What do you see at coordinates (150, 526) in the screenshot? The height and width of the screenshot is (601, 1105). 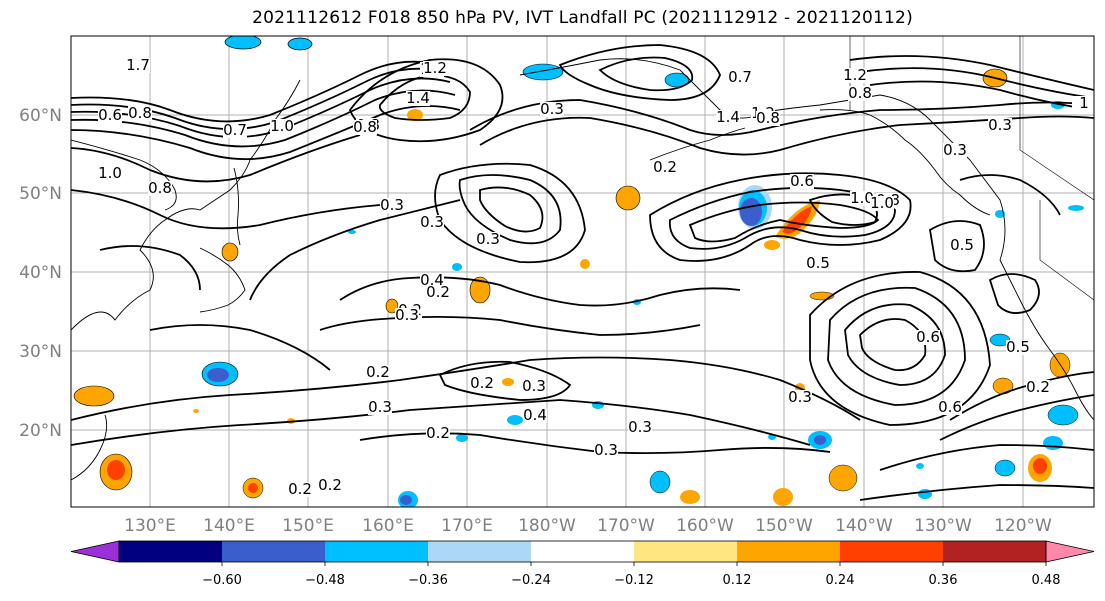 I see `lon-label: 130°E` at bounding box center [150, 526].